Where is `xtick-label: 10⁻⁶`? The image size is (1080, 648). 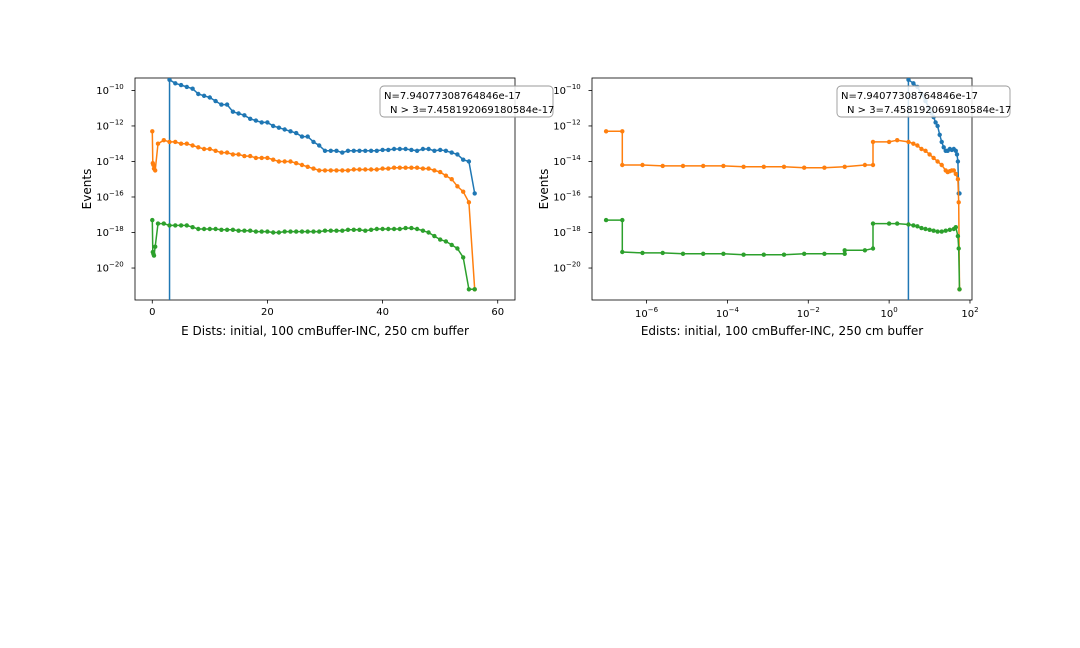
xtick-label: 10⁻⁶ is located at coordinates (647, 313).